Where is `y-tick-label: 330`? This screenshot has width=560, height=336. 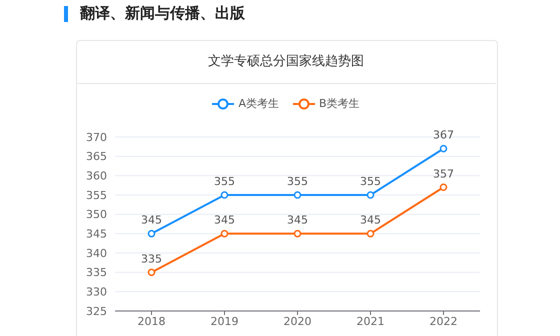
y-tick-label: 330 is located at coordinates (96, 292).